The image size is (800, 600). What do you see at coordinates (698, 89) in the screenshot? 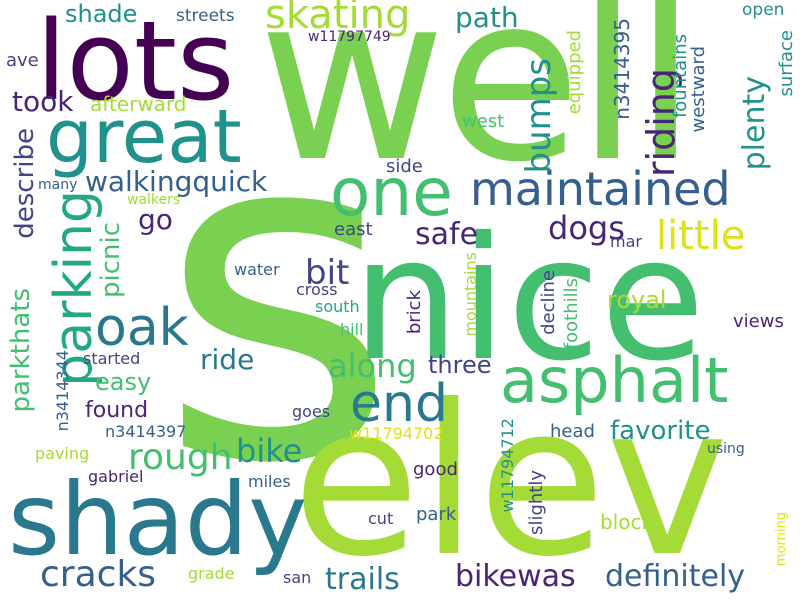
I see `word-westward: westward` at bounding box center [698, 89].